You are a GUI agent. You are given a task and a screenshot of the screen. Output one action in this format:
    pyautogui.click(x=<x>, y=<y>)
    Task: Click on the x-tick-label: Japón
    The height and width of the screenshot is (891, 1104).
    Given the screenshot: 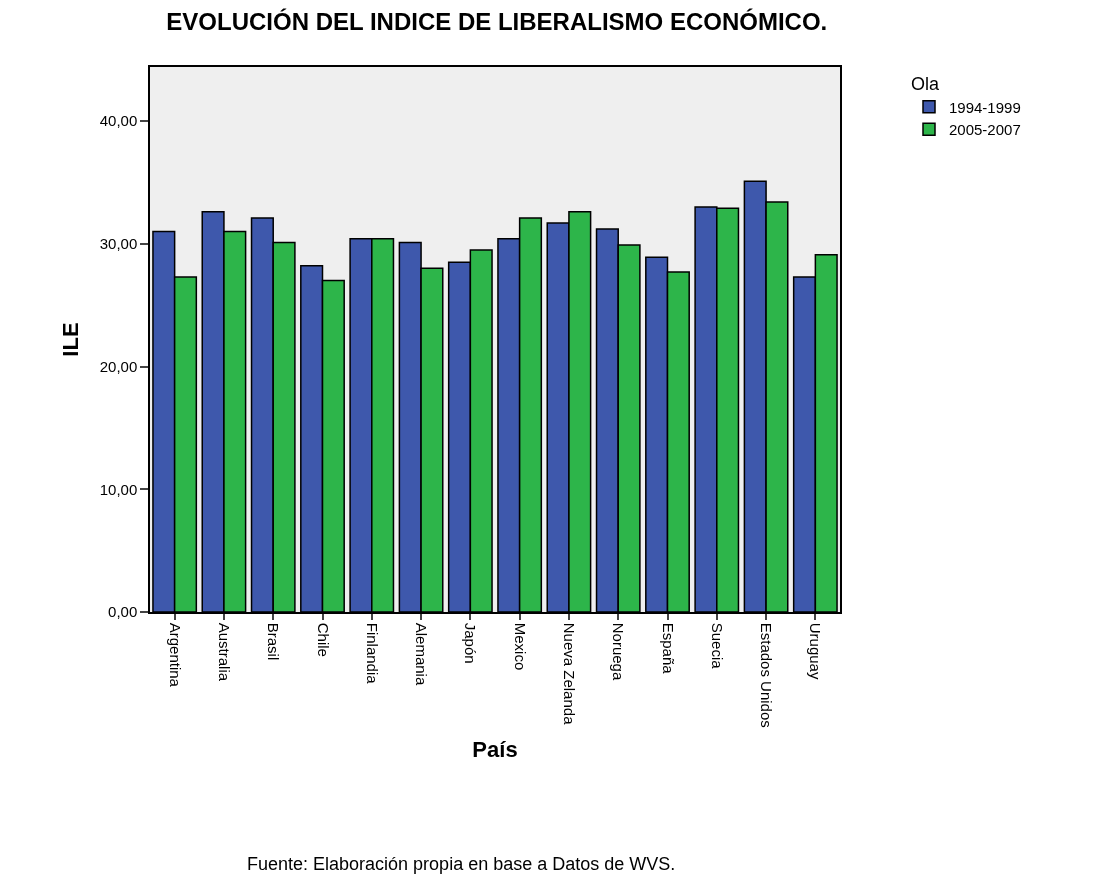 What is the action you would take?
    pyautogui.click(x=471, y=643)
    